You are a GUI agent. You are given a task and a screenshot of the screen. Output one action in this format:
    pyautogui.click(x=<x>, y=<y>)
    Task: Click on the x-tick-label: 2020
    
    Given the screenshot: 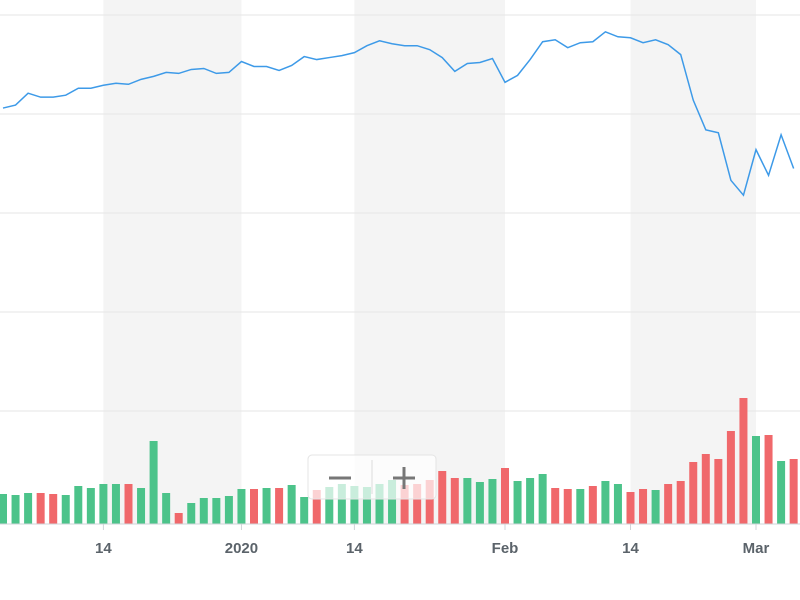 What is the action you would take?
    pyautogui.click(x=241, y=548)
    